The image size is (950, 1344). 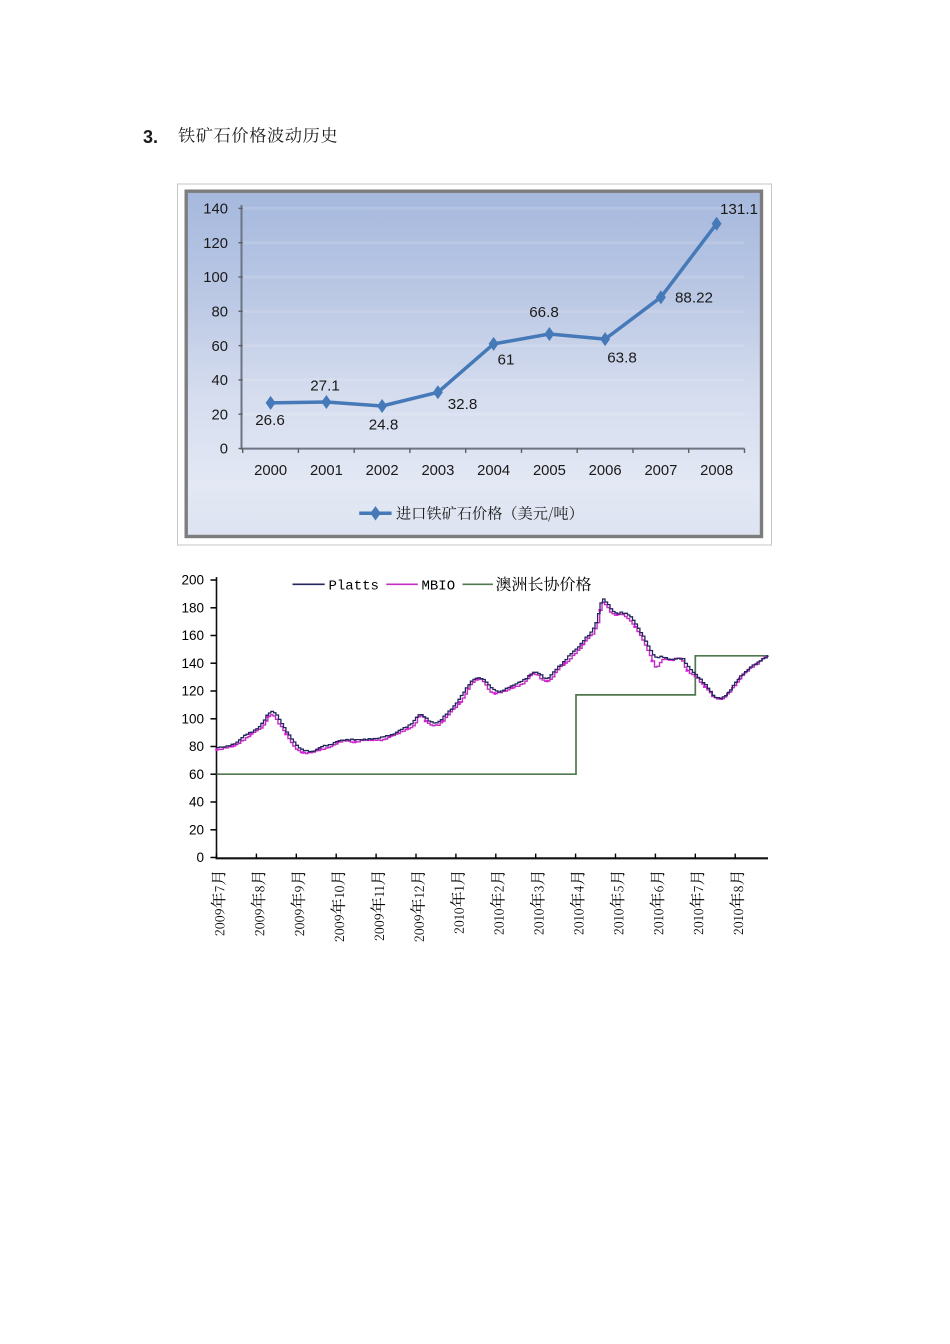 What do you see at coordinates (544, 312) in the screenshot?
I see `svg-text: 66.8` at bounding box center [544, 312].